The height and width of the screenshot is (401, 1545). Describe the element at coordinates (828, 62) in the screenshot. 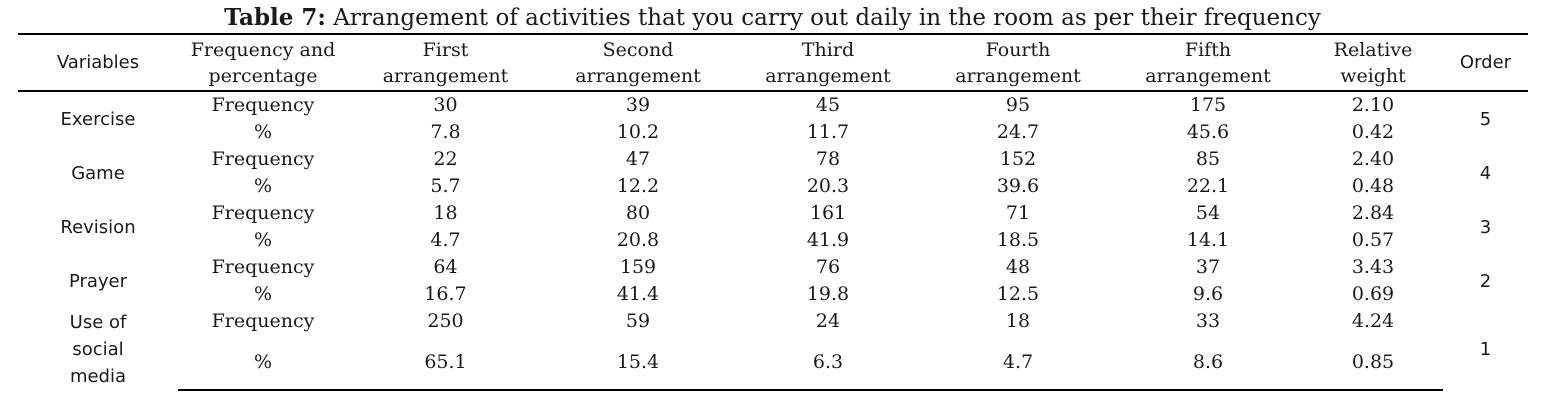

I see `header-third-arrangement: Third arrangement` at that location.